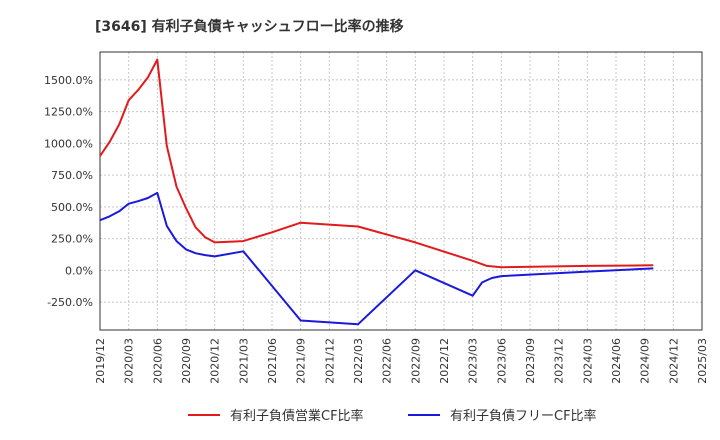 This screenshot has height=440, width=720. What do you see at coordinates (72, 175) in the screenshot?
I see `y-tick-label: 750.0%` at bounding box center [72, 175].